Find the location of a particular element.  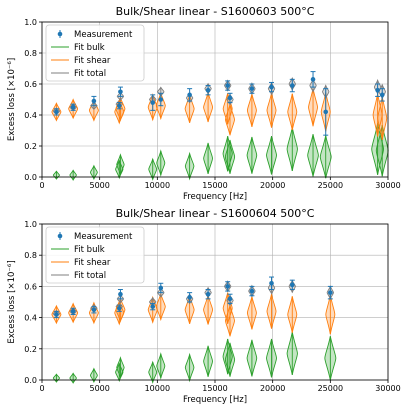

chart-title: Bulk/Shear linear - S1600604 500°C is located at coordinates (215, 213).